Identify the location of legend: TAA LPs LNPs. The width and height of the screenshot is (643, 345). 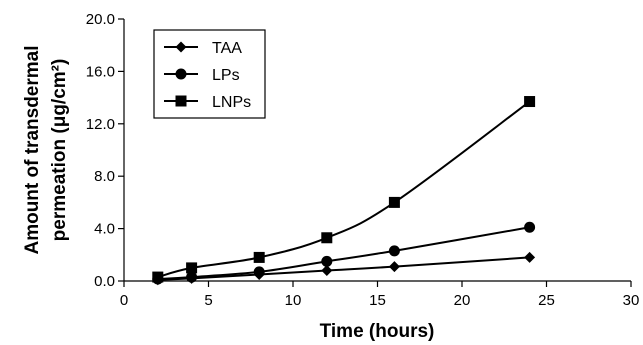
(209, 74).